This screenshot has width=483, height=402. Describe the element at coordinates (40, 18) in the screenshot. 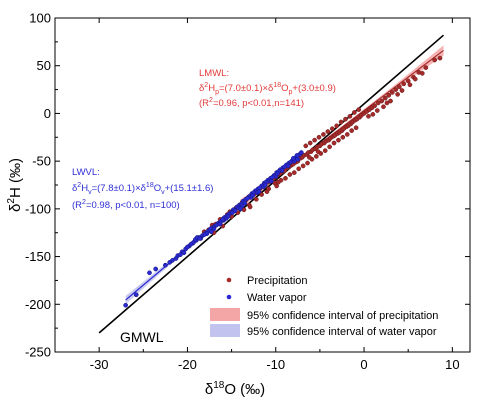

I see `y-tick-label: 100` at that location.